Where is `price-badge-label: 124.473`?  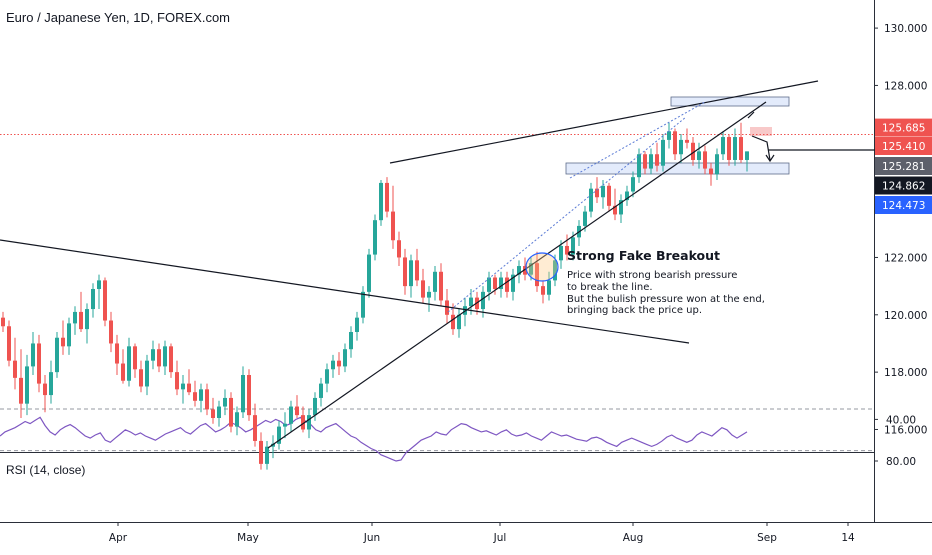 price-badge-label: 124.473 is located at coordinates (903, 206).